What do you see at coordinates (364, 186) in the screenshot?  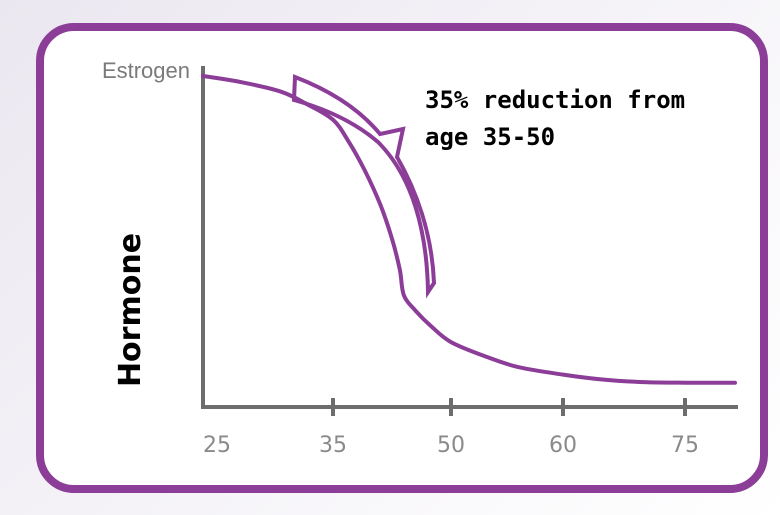 I see `reduction-bracket` at bounding box center [364, 186].